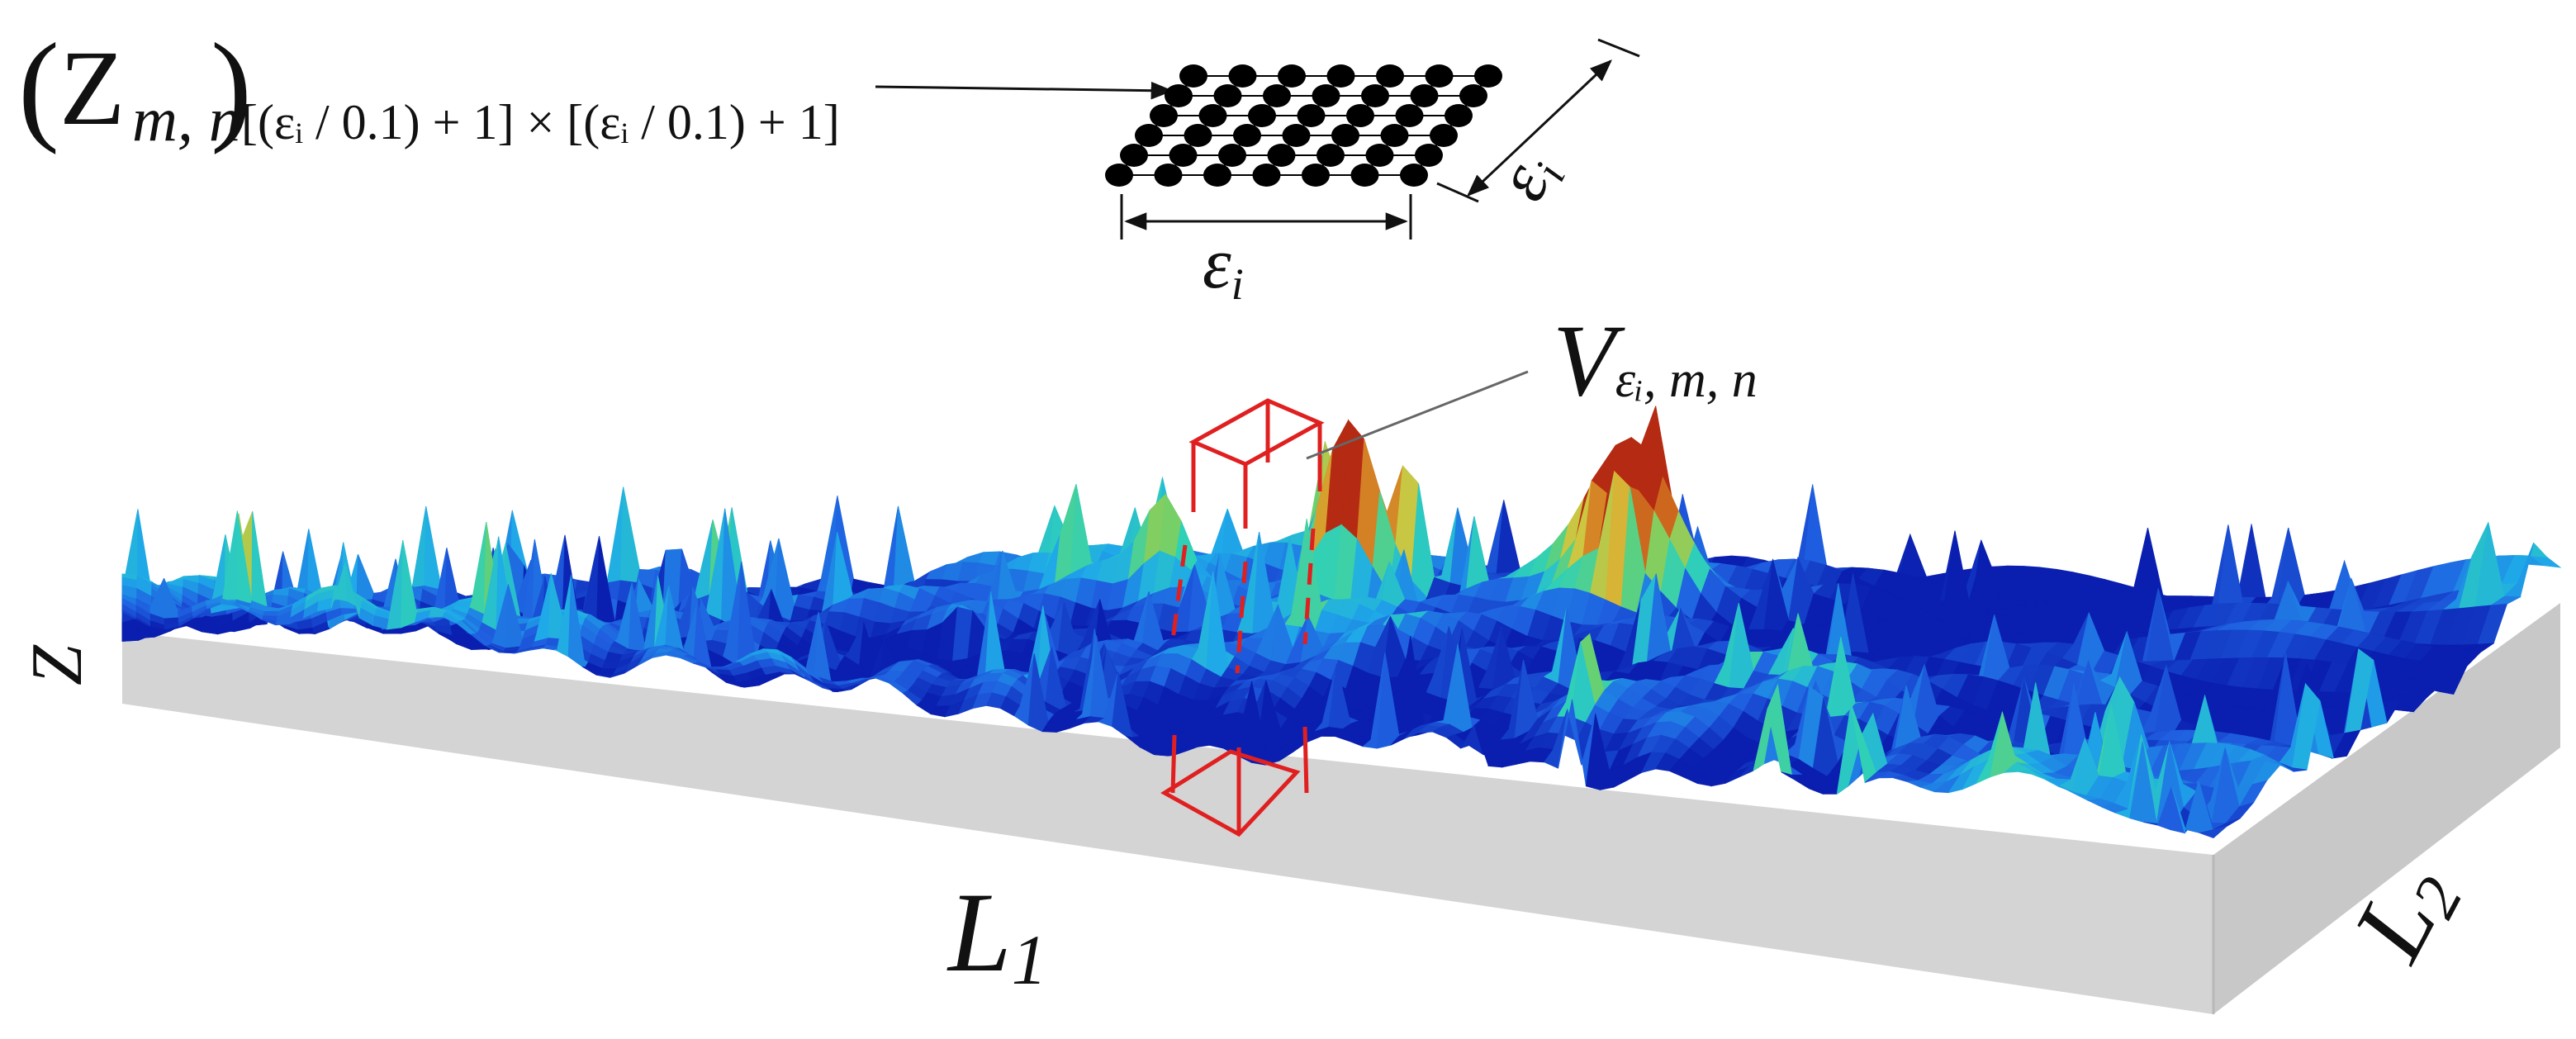 This screenshot has height=1039, width=2576. What do you see at coordinates (38, 87) in the screenshot?
I see `formula-open-paren: (` at bounding box center [38, 87].